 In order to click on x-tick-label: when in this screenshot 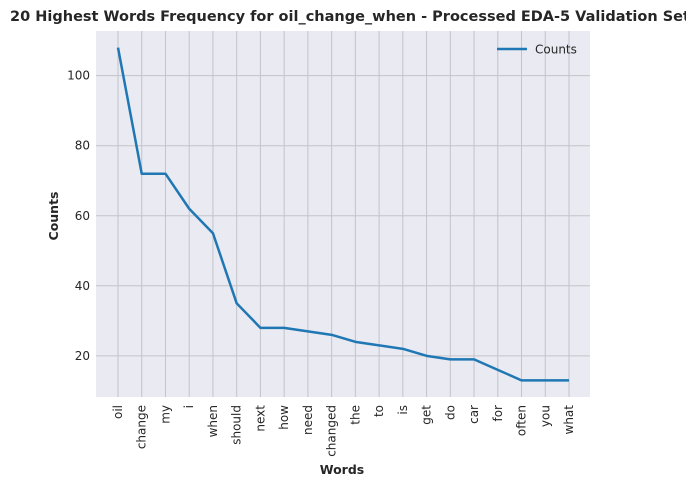, I will do `click(213, 421)`.